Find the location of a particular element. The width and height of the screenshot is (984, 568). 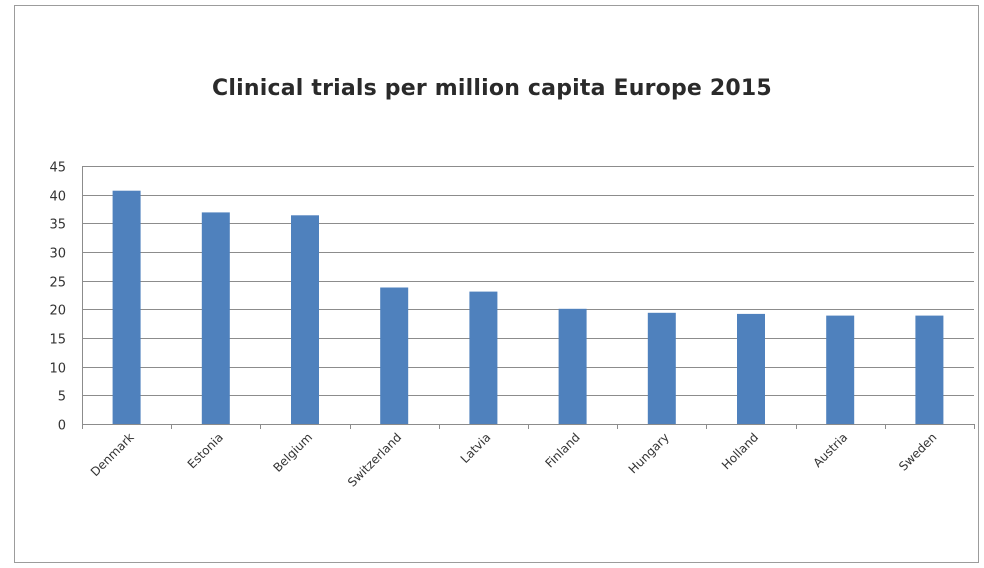

y-tick-label: 0 is located at coordinates (62, 426).